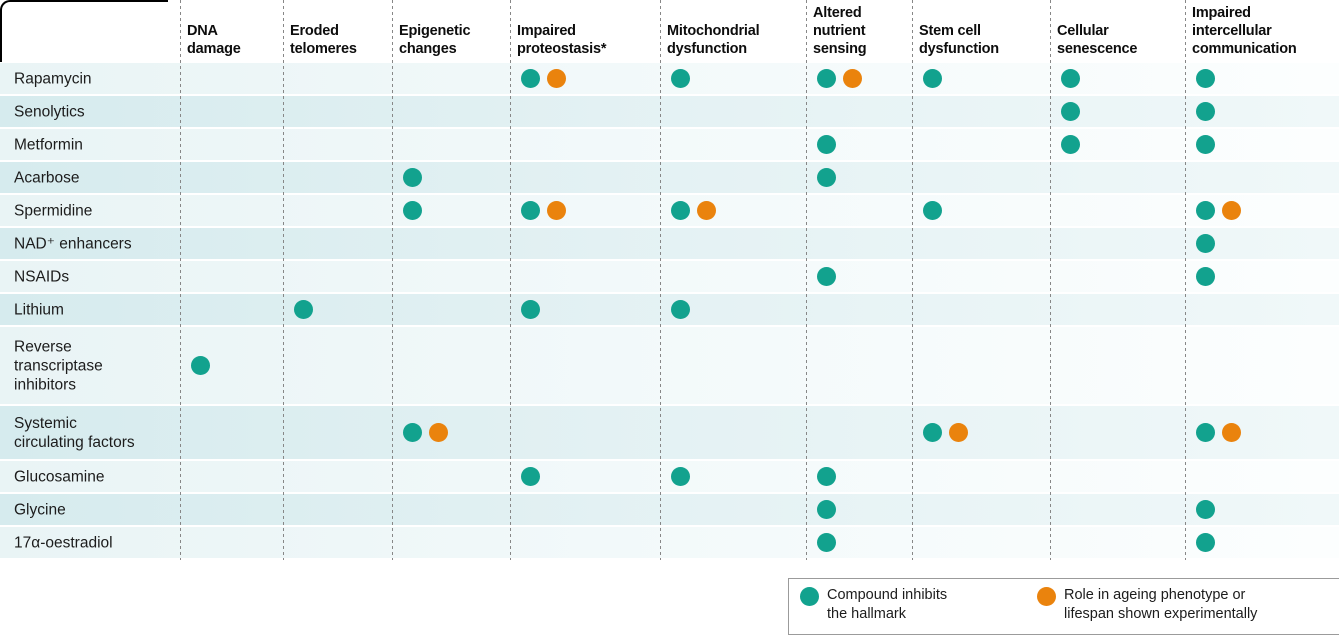 The width and height of the screenshot is (1339, 635). Describe the element at coordinates (669, 79) in the screenshot. I see `table-row: Rapamycin` at that location.